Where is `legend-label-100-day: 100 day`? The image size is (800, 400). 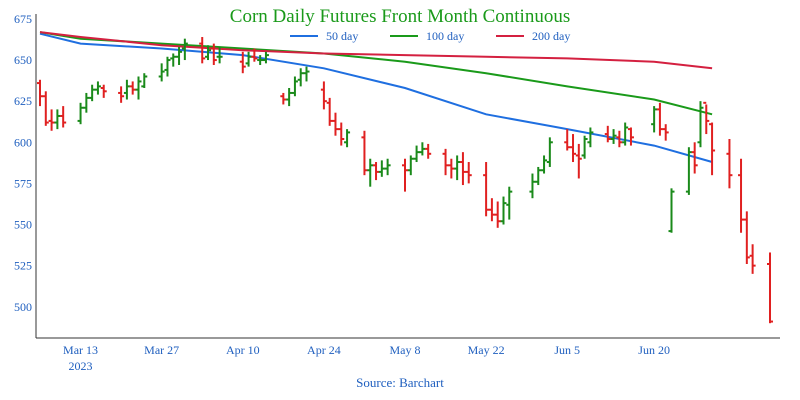 legend-label-100-day: 100 day is located at coordinates (445, 36).